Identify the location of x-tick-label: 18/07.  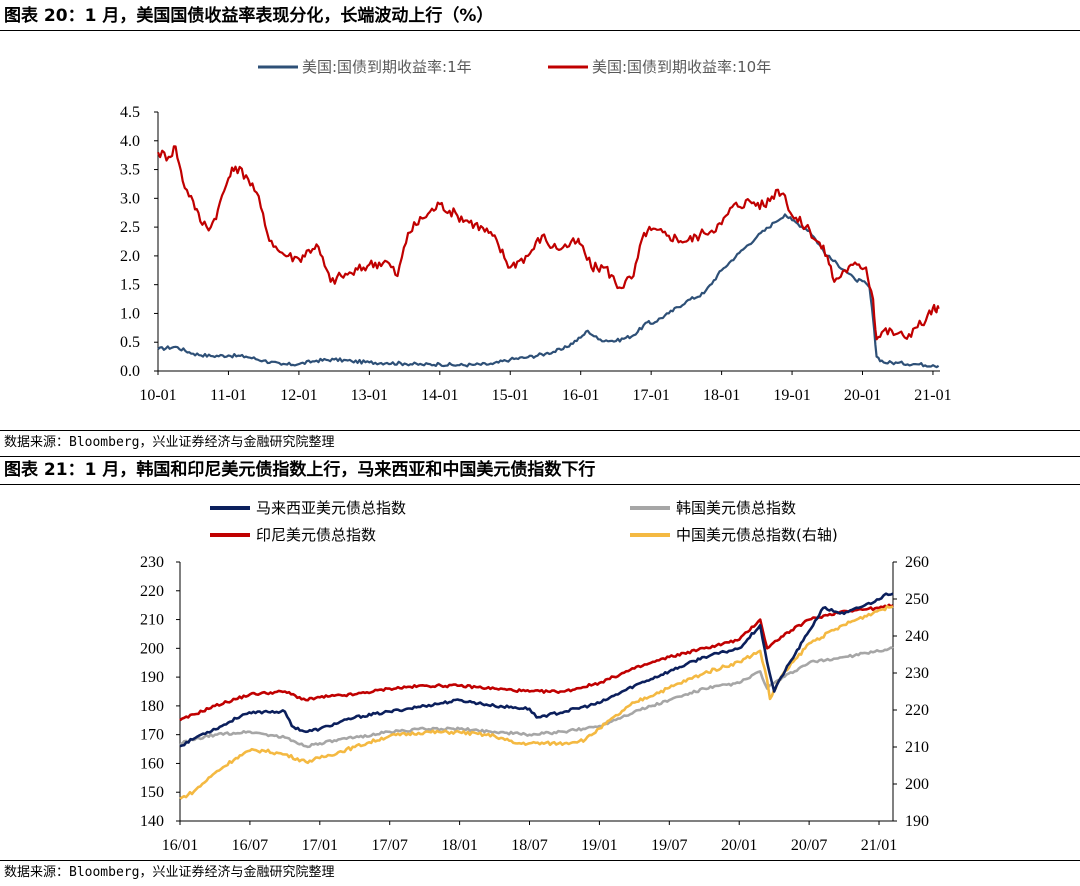
(529, 845).